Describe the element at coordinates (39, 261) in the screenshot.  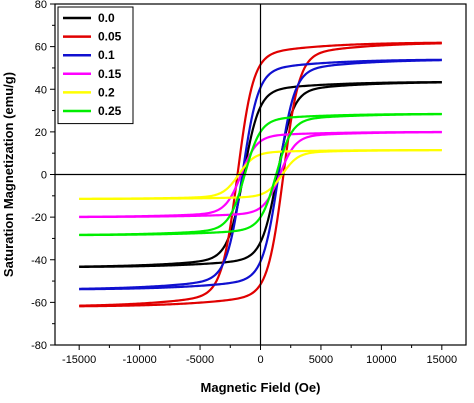
I see `y-tick-label: -40` at that location.